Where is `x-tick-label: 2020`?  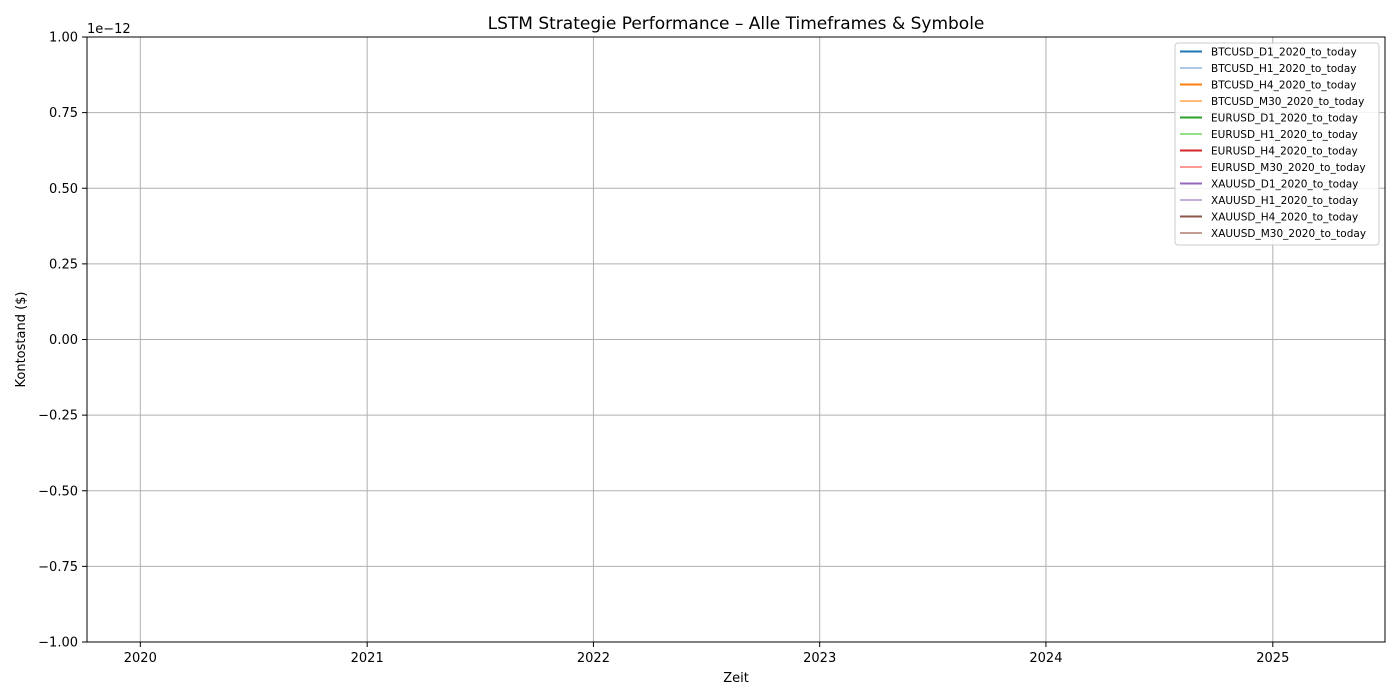
x-tick-label: 2020 is located at coordinates (140, 658).